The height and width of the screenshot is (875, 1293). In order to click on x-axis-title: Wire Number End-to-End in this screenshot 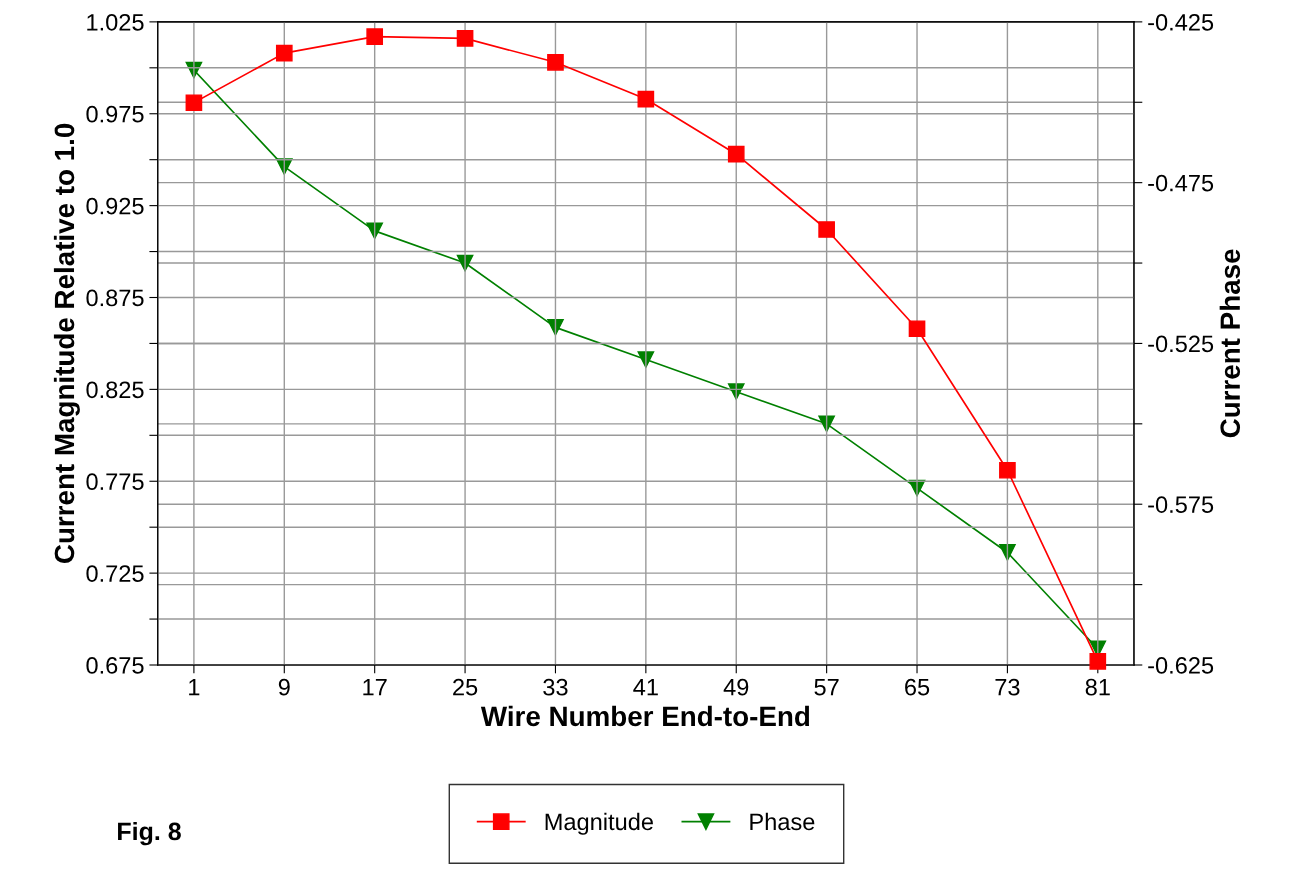, I will do `click(645, 716)`.